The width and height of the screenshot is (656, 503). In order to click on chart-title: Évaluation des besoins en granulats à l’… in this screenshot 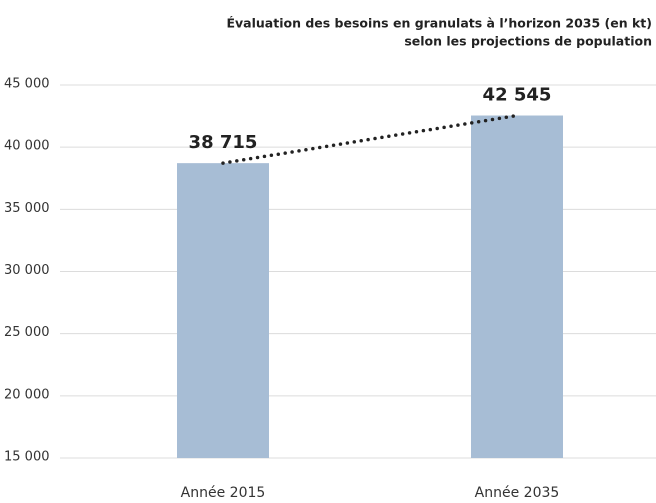, I will do `click(439, 23)`.